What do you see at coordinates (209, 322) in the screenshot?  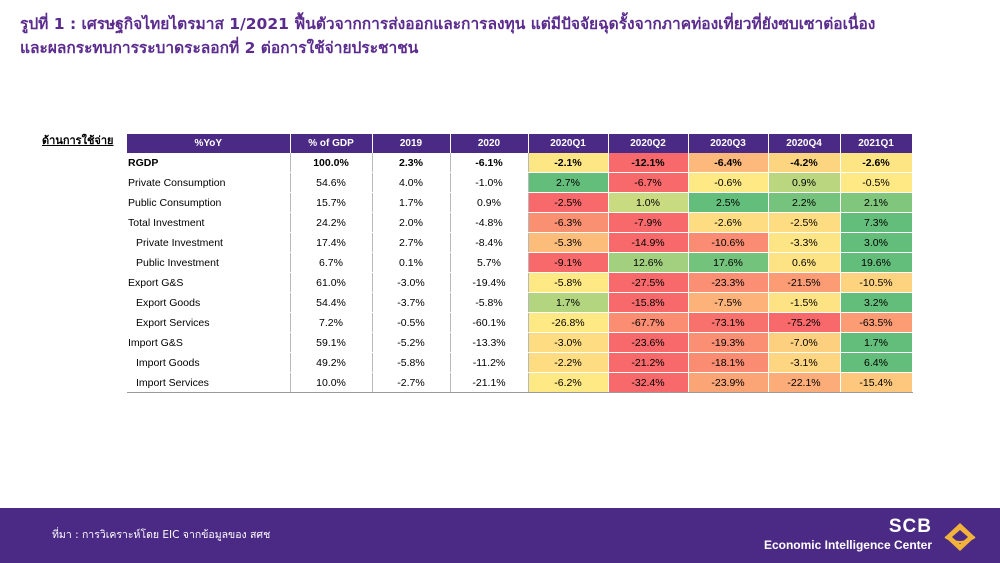 I see `row-label: Export Services` at bounding box center [209, 322].